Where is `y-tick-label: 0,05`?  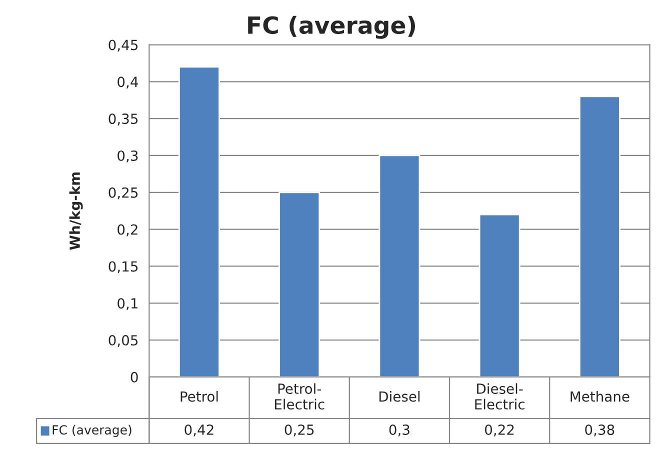 y-tick-label: 0,05 is located at coordinates (123, 341).